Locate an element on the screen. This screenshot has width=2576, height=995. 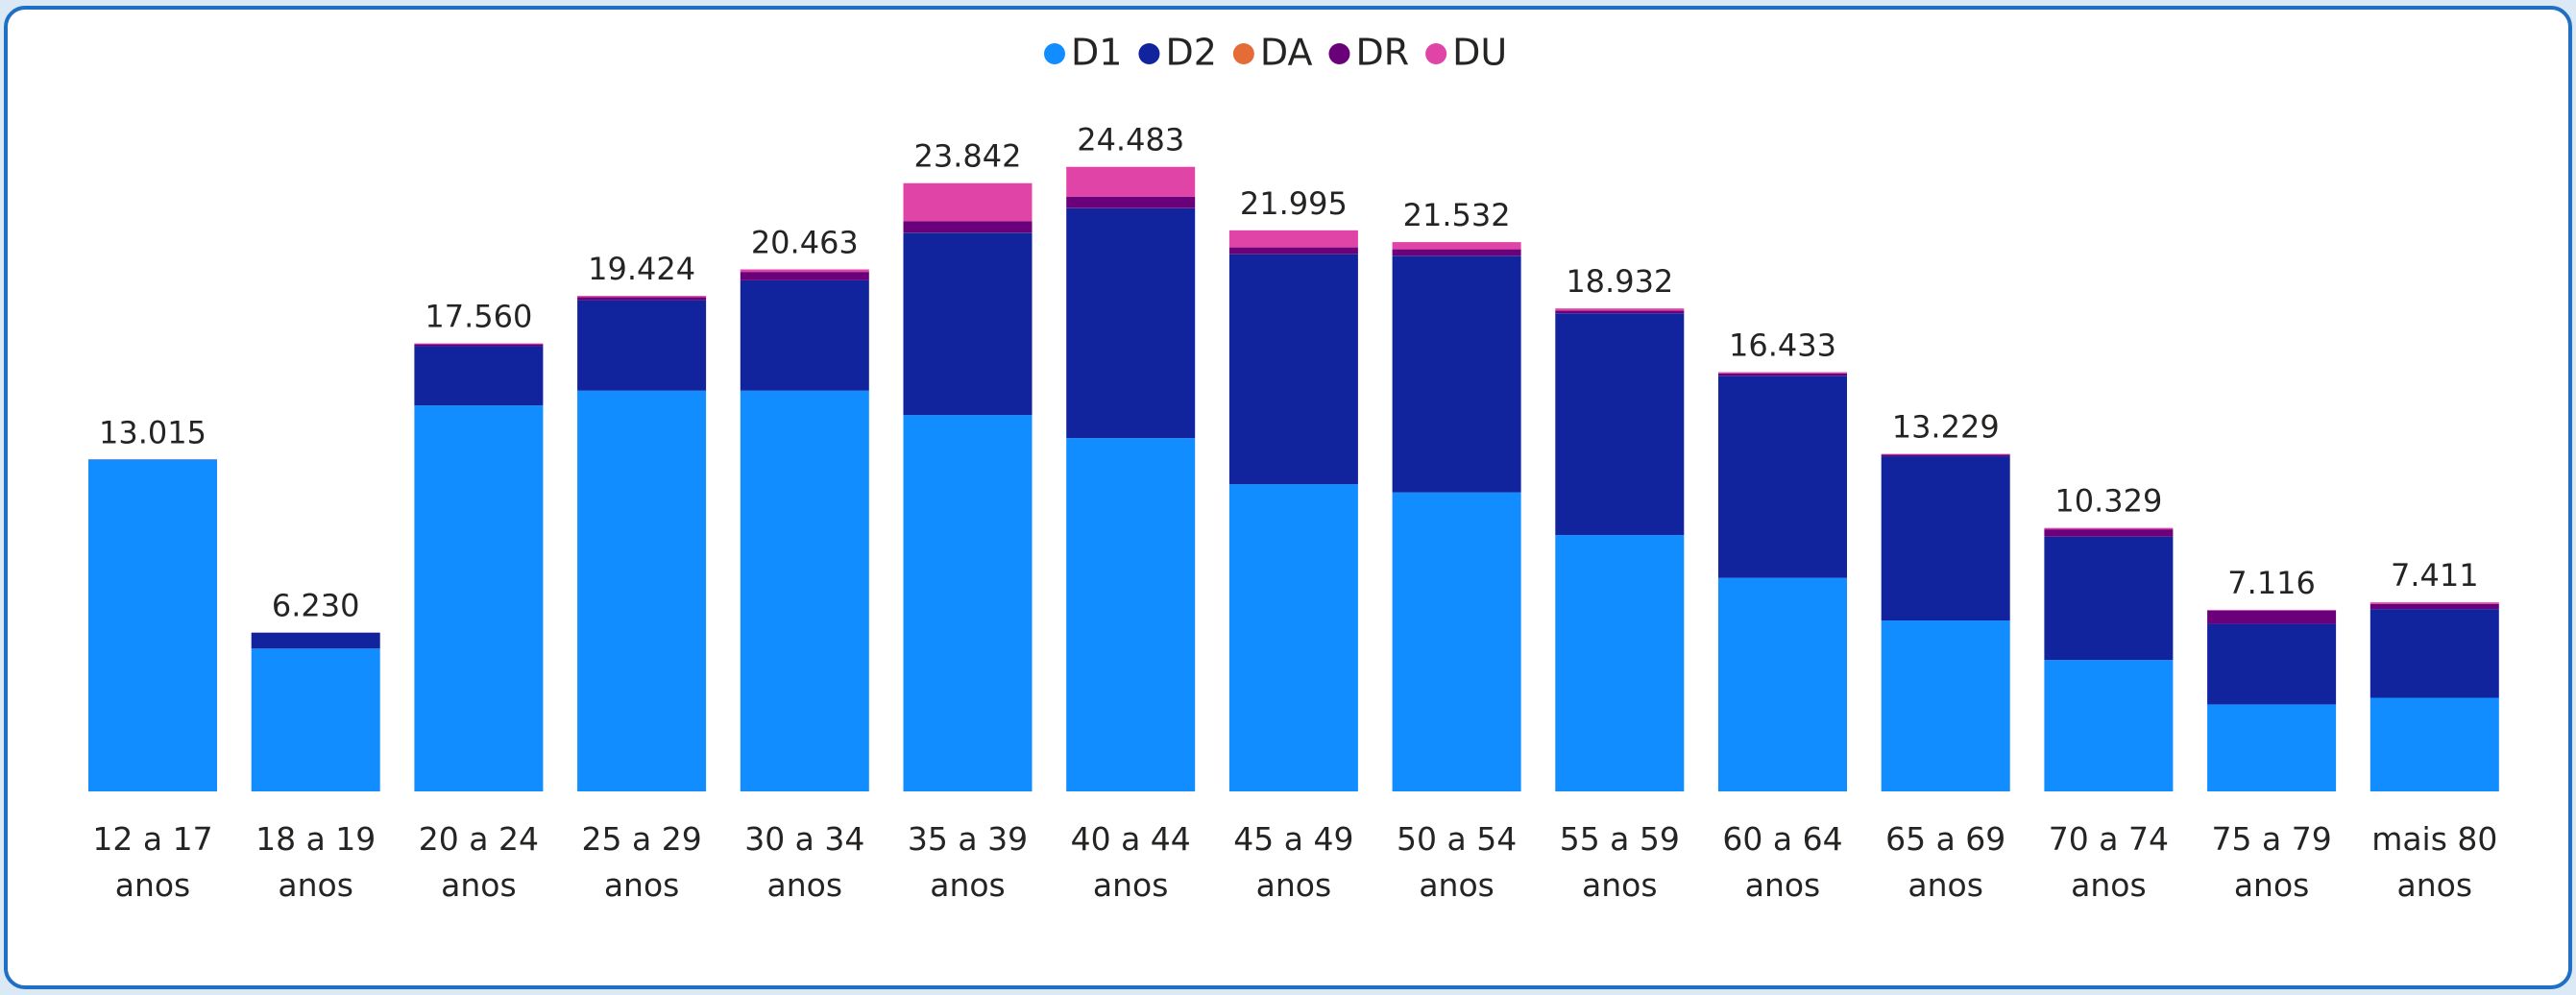
x-tick-label: 75 a 79 anos is located at coordinates (2271, 862).